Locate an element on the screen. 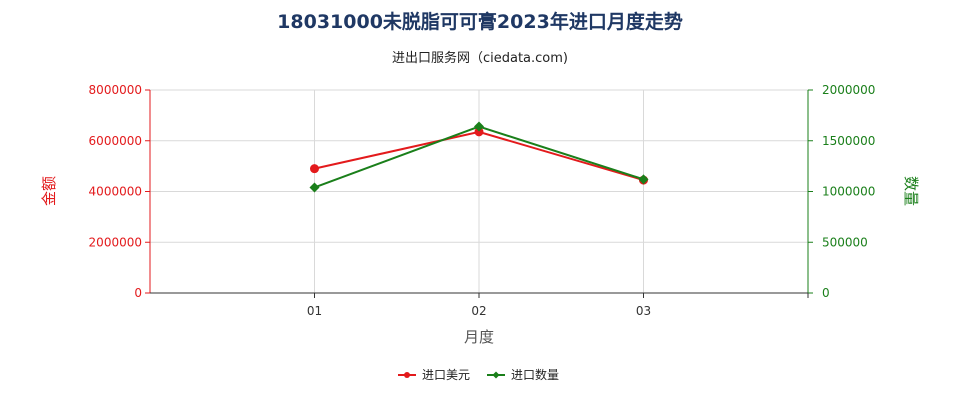 This screenshot has width=960, height=400. chart-subtitle: 进出口服务网（ciedata.com) is located at coordinates (480, 58).